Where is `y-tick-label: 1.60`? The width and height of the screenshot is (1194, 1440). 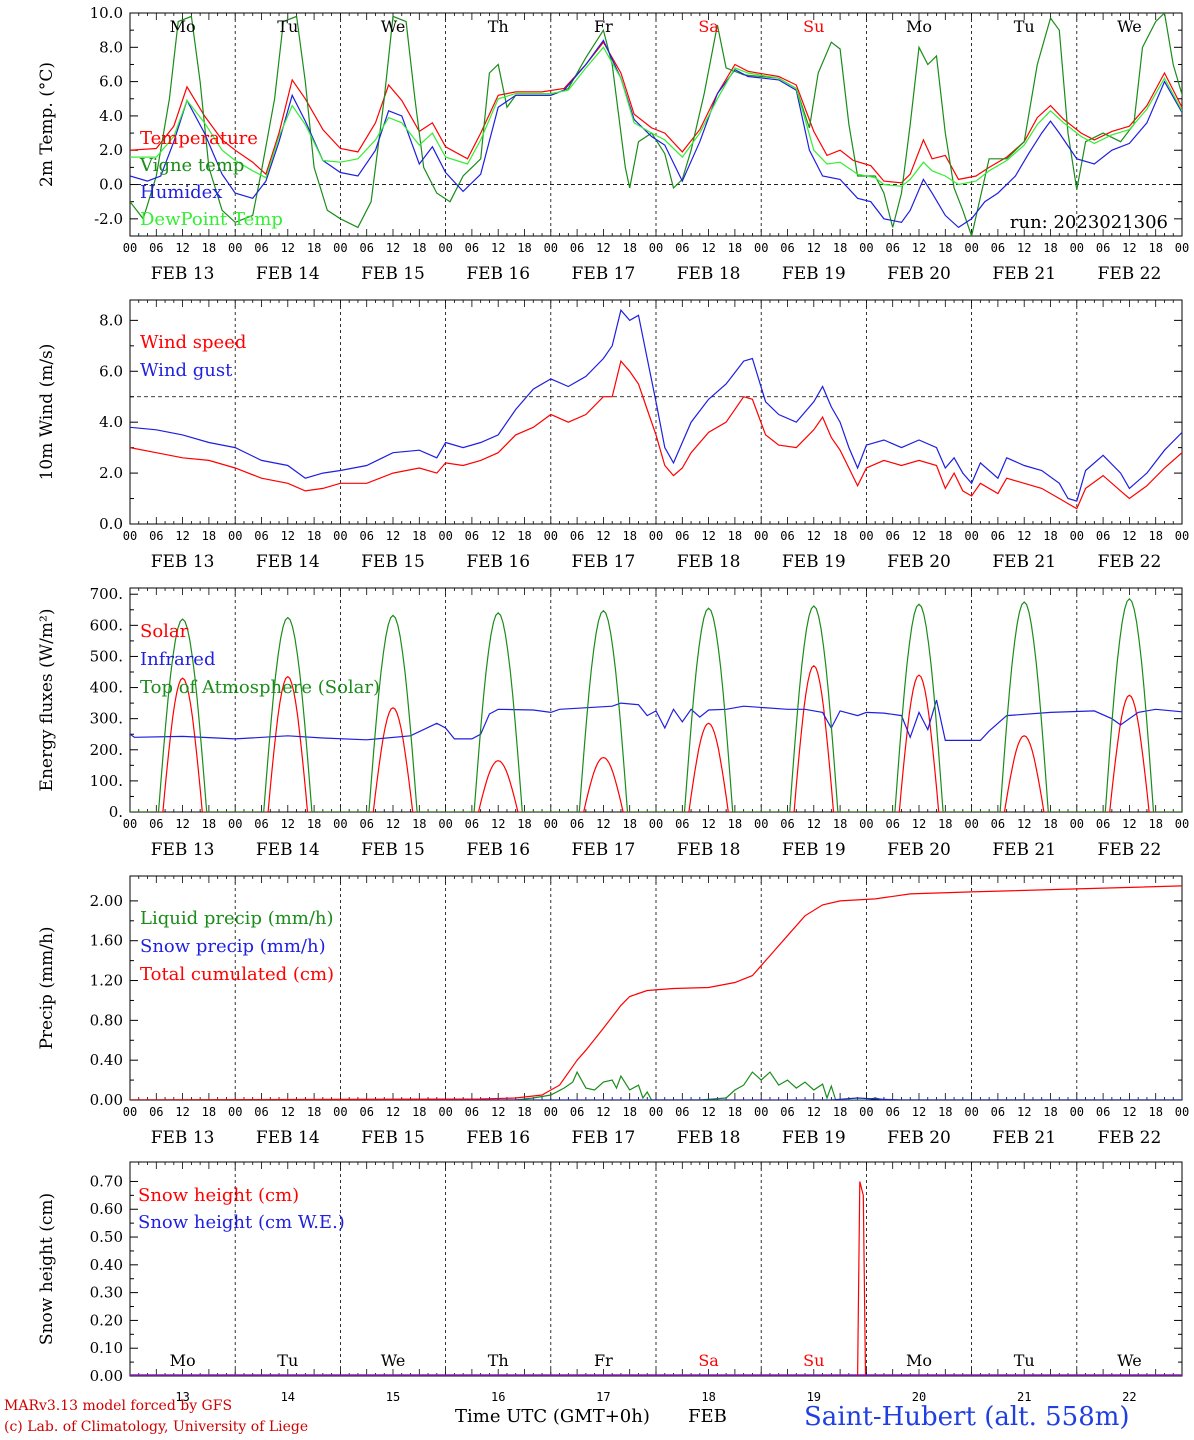 y-tick-label: 1.60 is located at coordinates (106, 941).